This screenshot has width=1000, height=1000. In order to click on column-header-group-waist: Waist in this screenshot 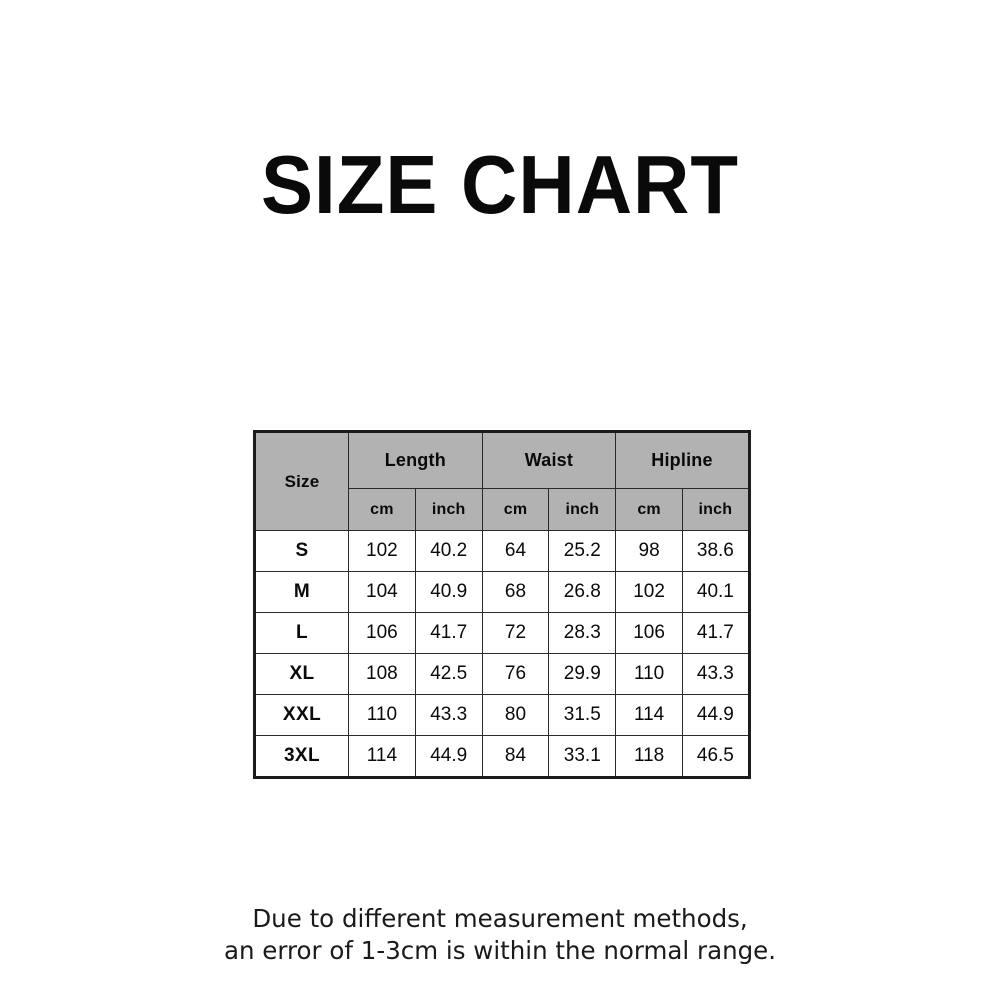, I will do `click(549, 460)`.